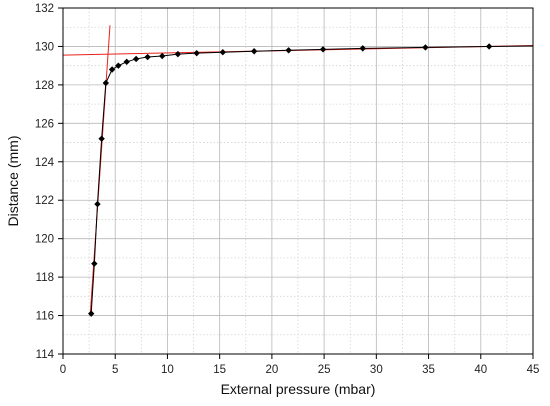 The image size is (550, 406). Describe the element at coordinates (44, 201) in the screenshot. I see `y-tick-label: 122` at that location.